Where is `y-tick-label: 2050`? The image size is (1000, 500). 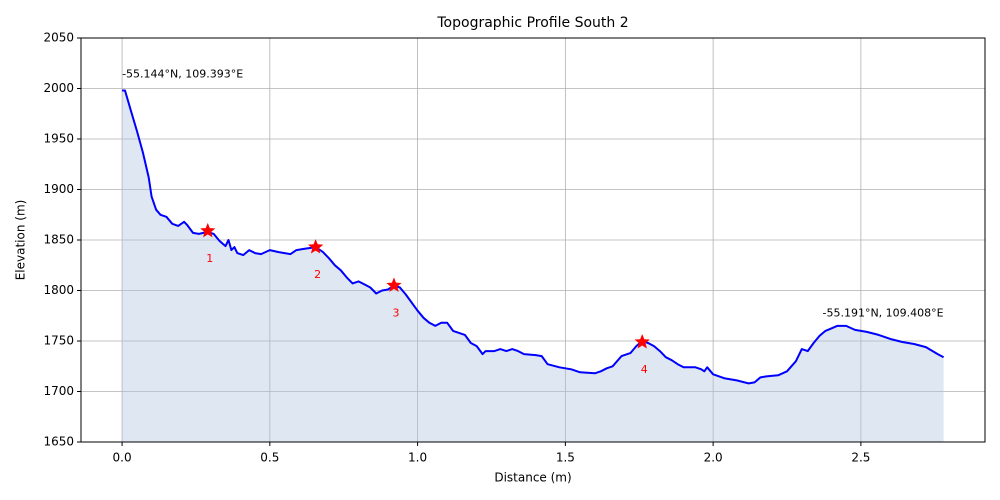
y-tick-label: 2050 is located at coordinates (58, 38).